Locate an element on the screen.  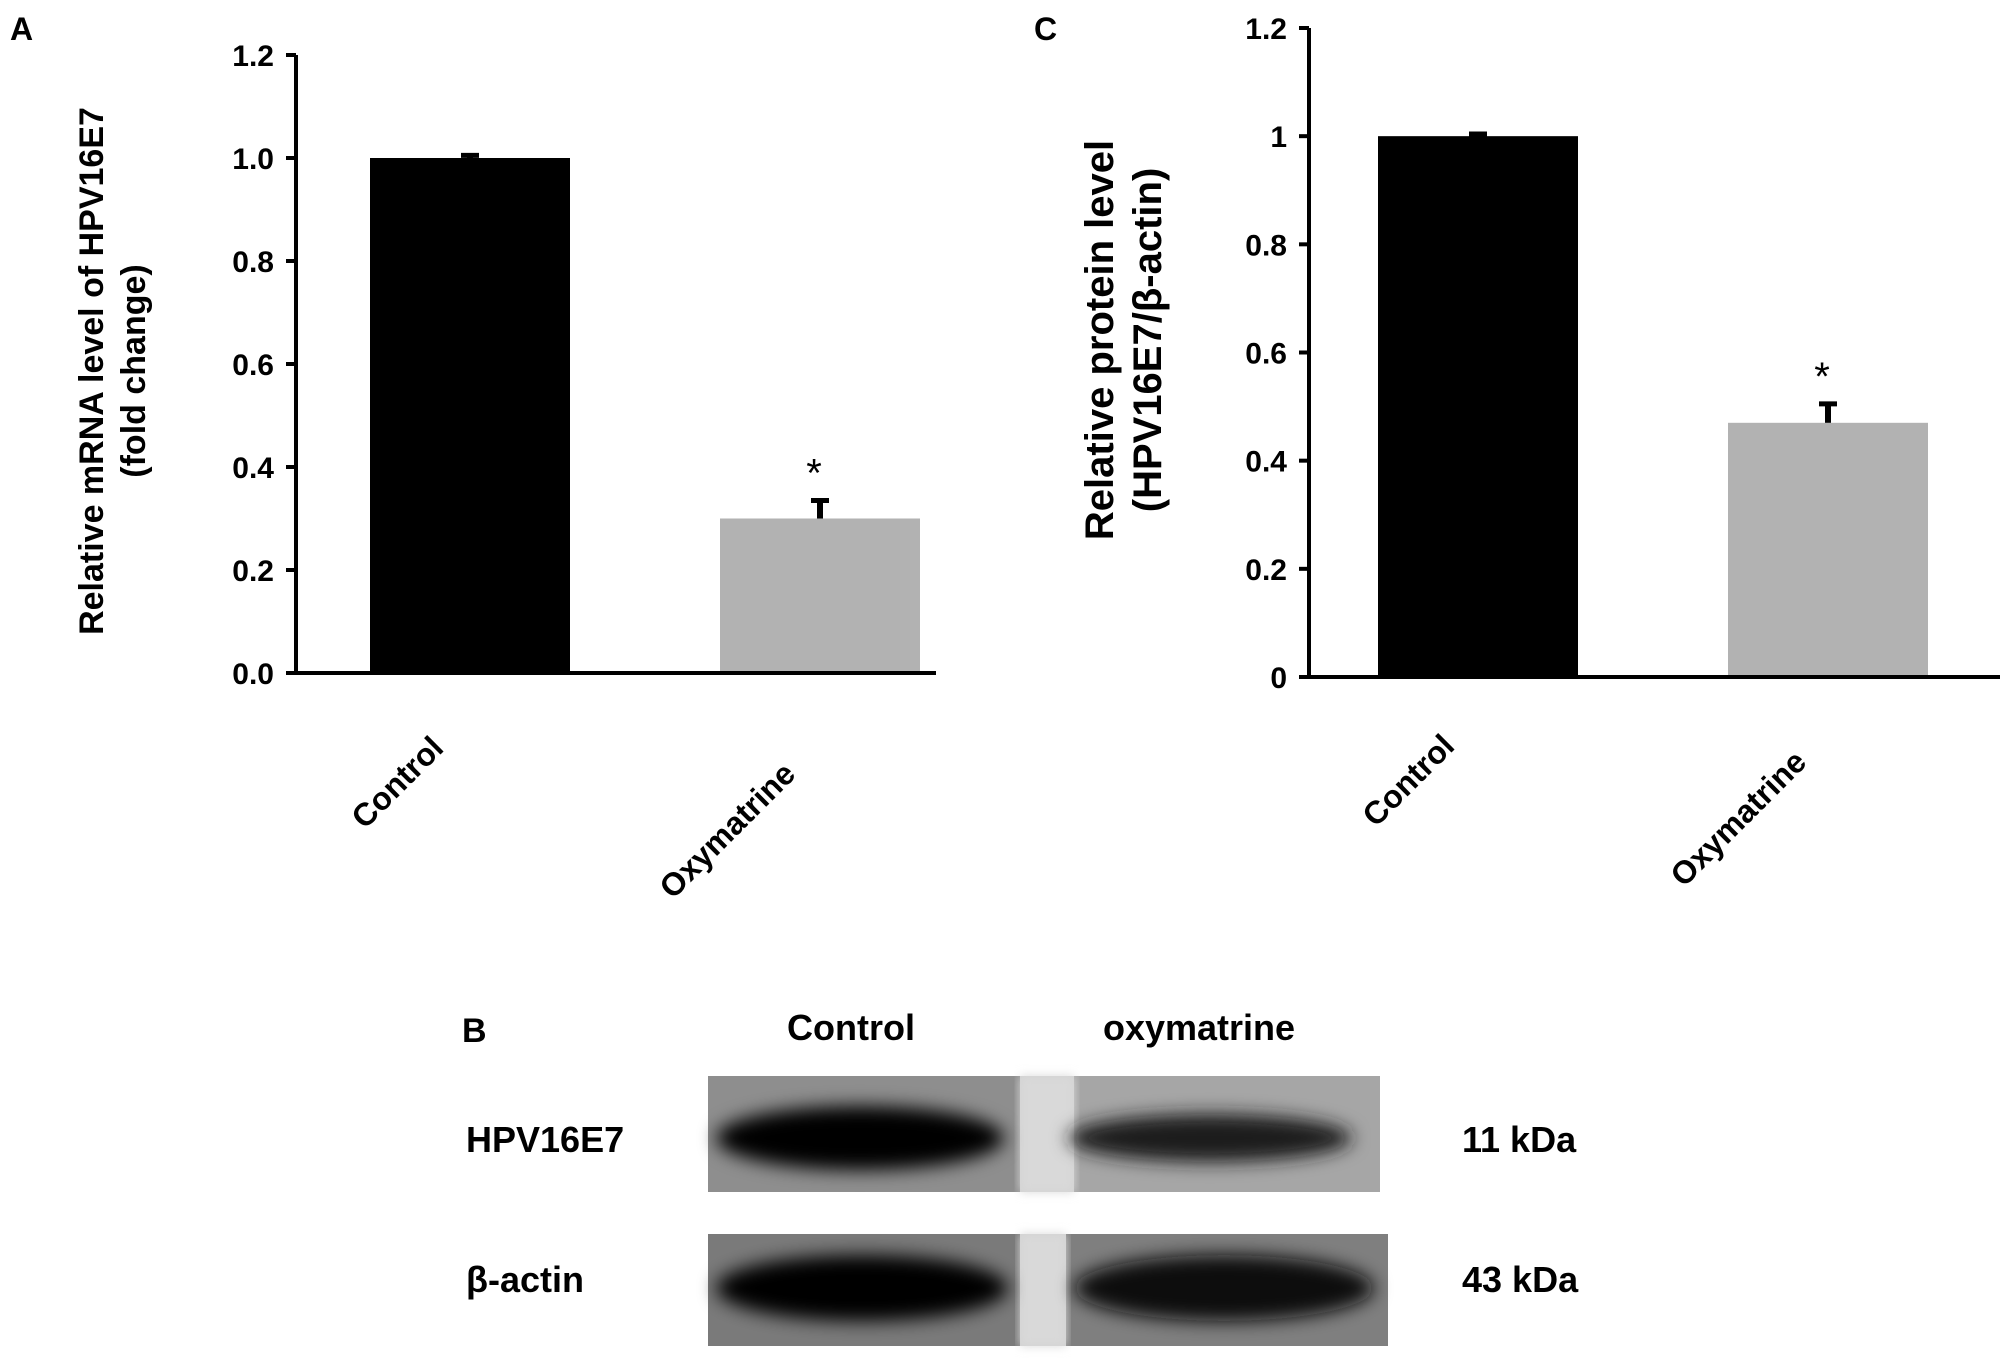
y-tick-label-c: 1 is located at coordinates (1278, 137).